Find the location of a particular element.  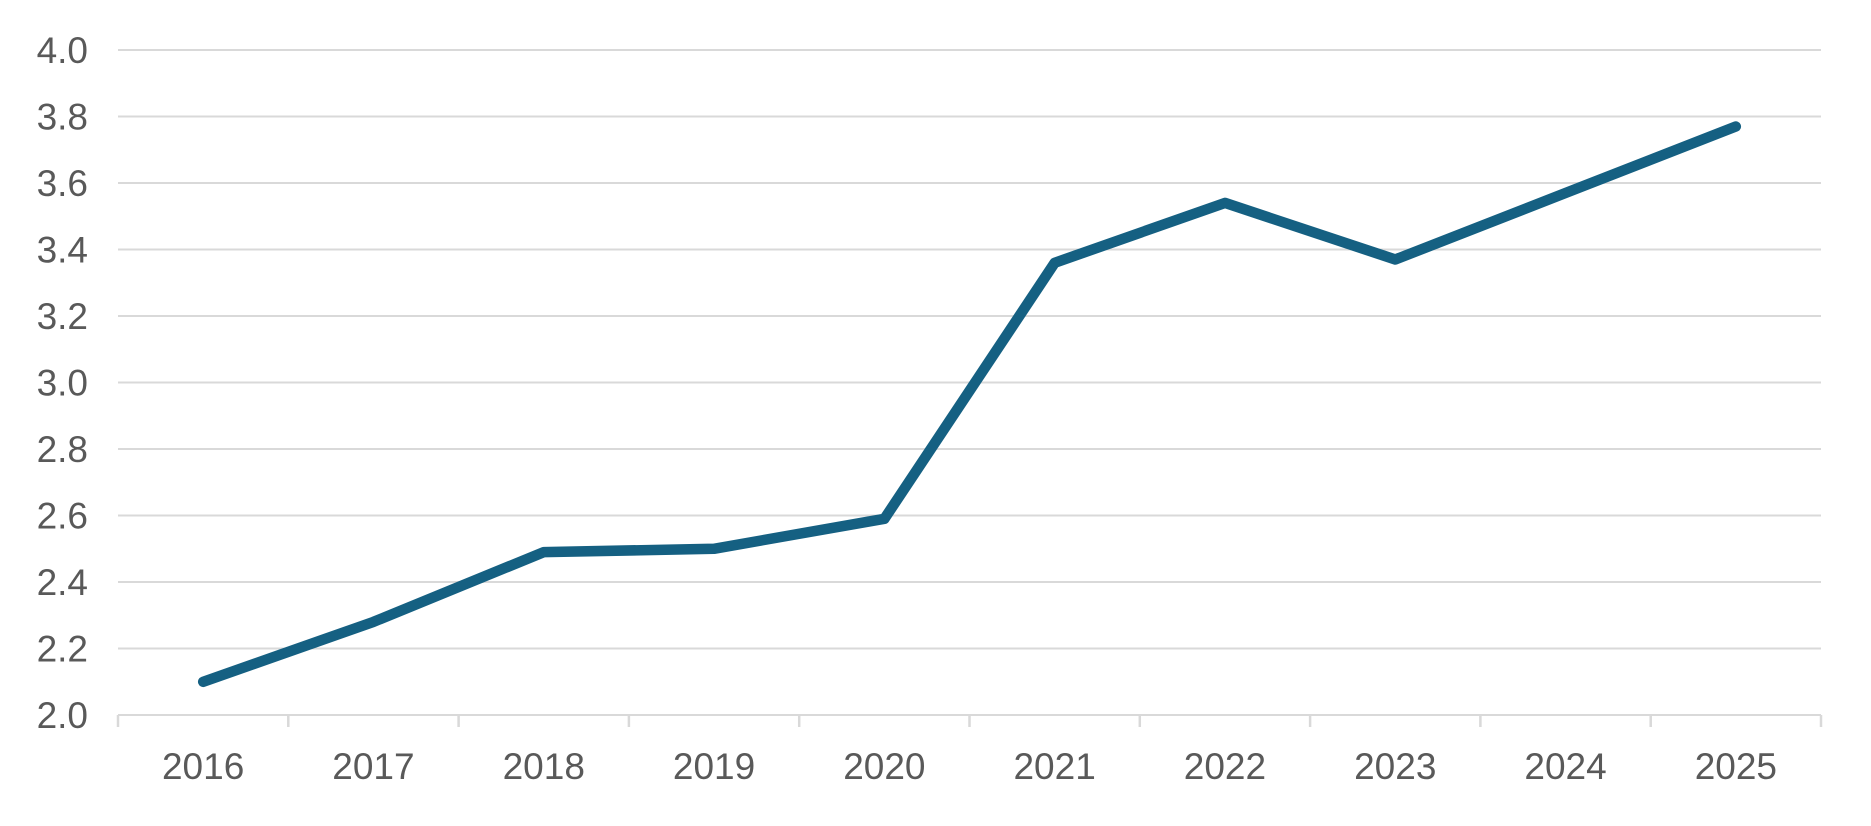

x-axis-tick-label: 2025 is located at coordinates (1736, 766).